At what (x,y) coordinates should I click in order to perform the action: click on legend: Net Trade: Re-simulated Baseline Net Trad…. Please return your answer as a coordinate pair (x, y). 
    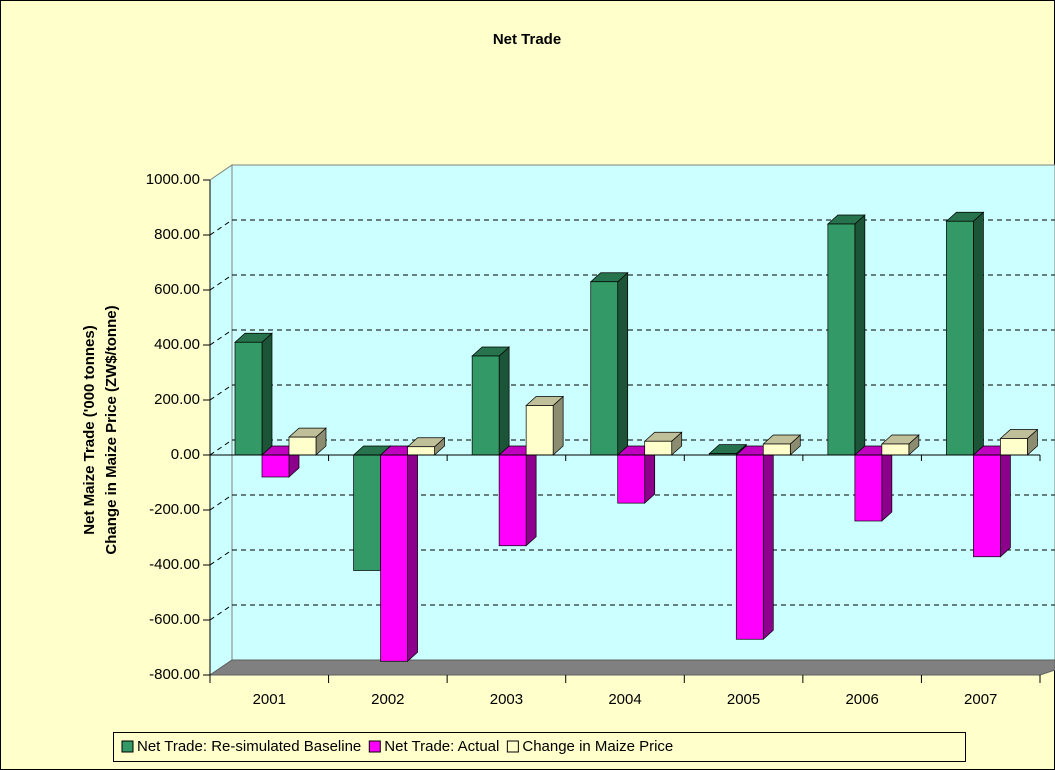
    Looking at the image, I should click on (539, 747).